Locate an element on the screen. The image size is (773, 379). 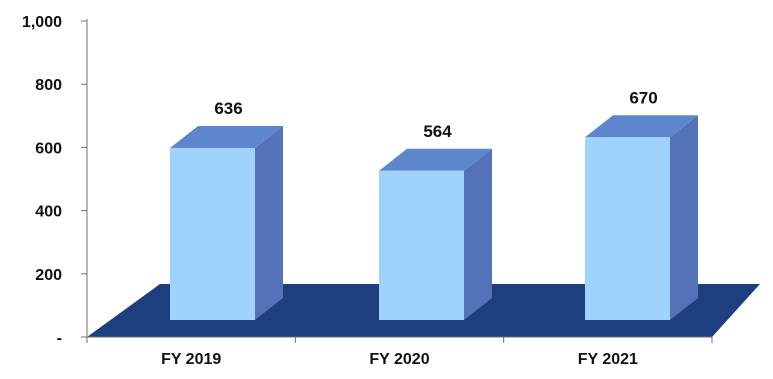
y-tick-label: 400 is located at coordinates (48, 212).